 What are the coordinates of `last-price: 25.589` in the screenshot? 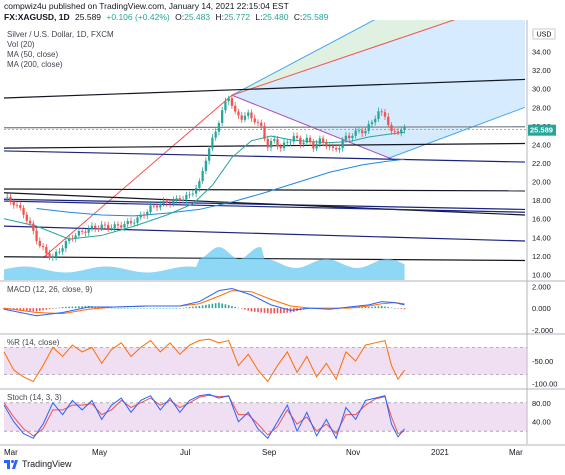 It's located at (88, 17).